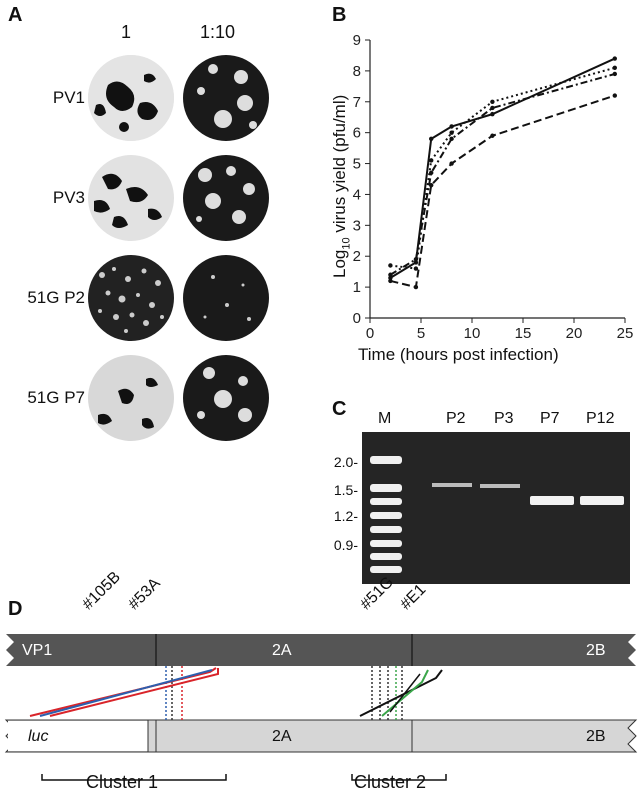 The height and width of the screenshot is (800, 644). Describe the element at coordinates (552, 500) in the screenshot. I see `band-p7` at that location.